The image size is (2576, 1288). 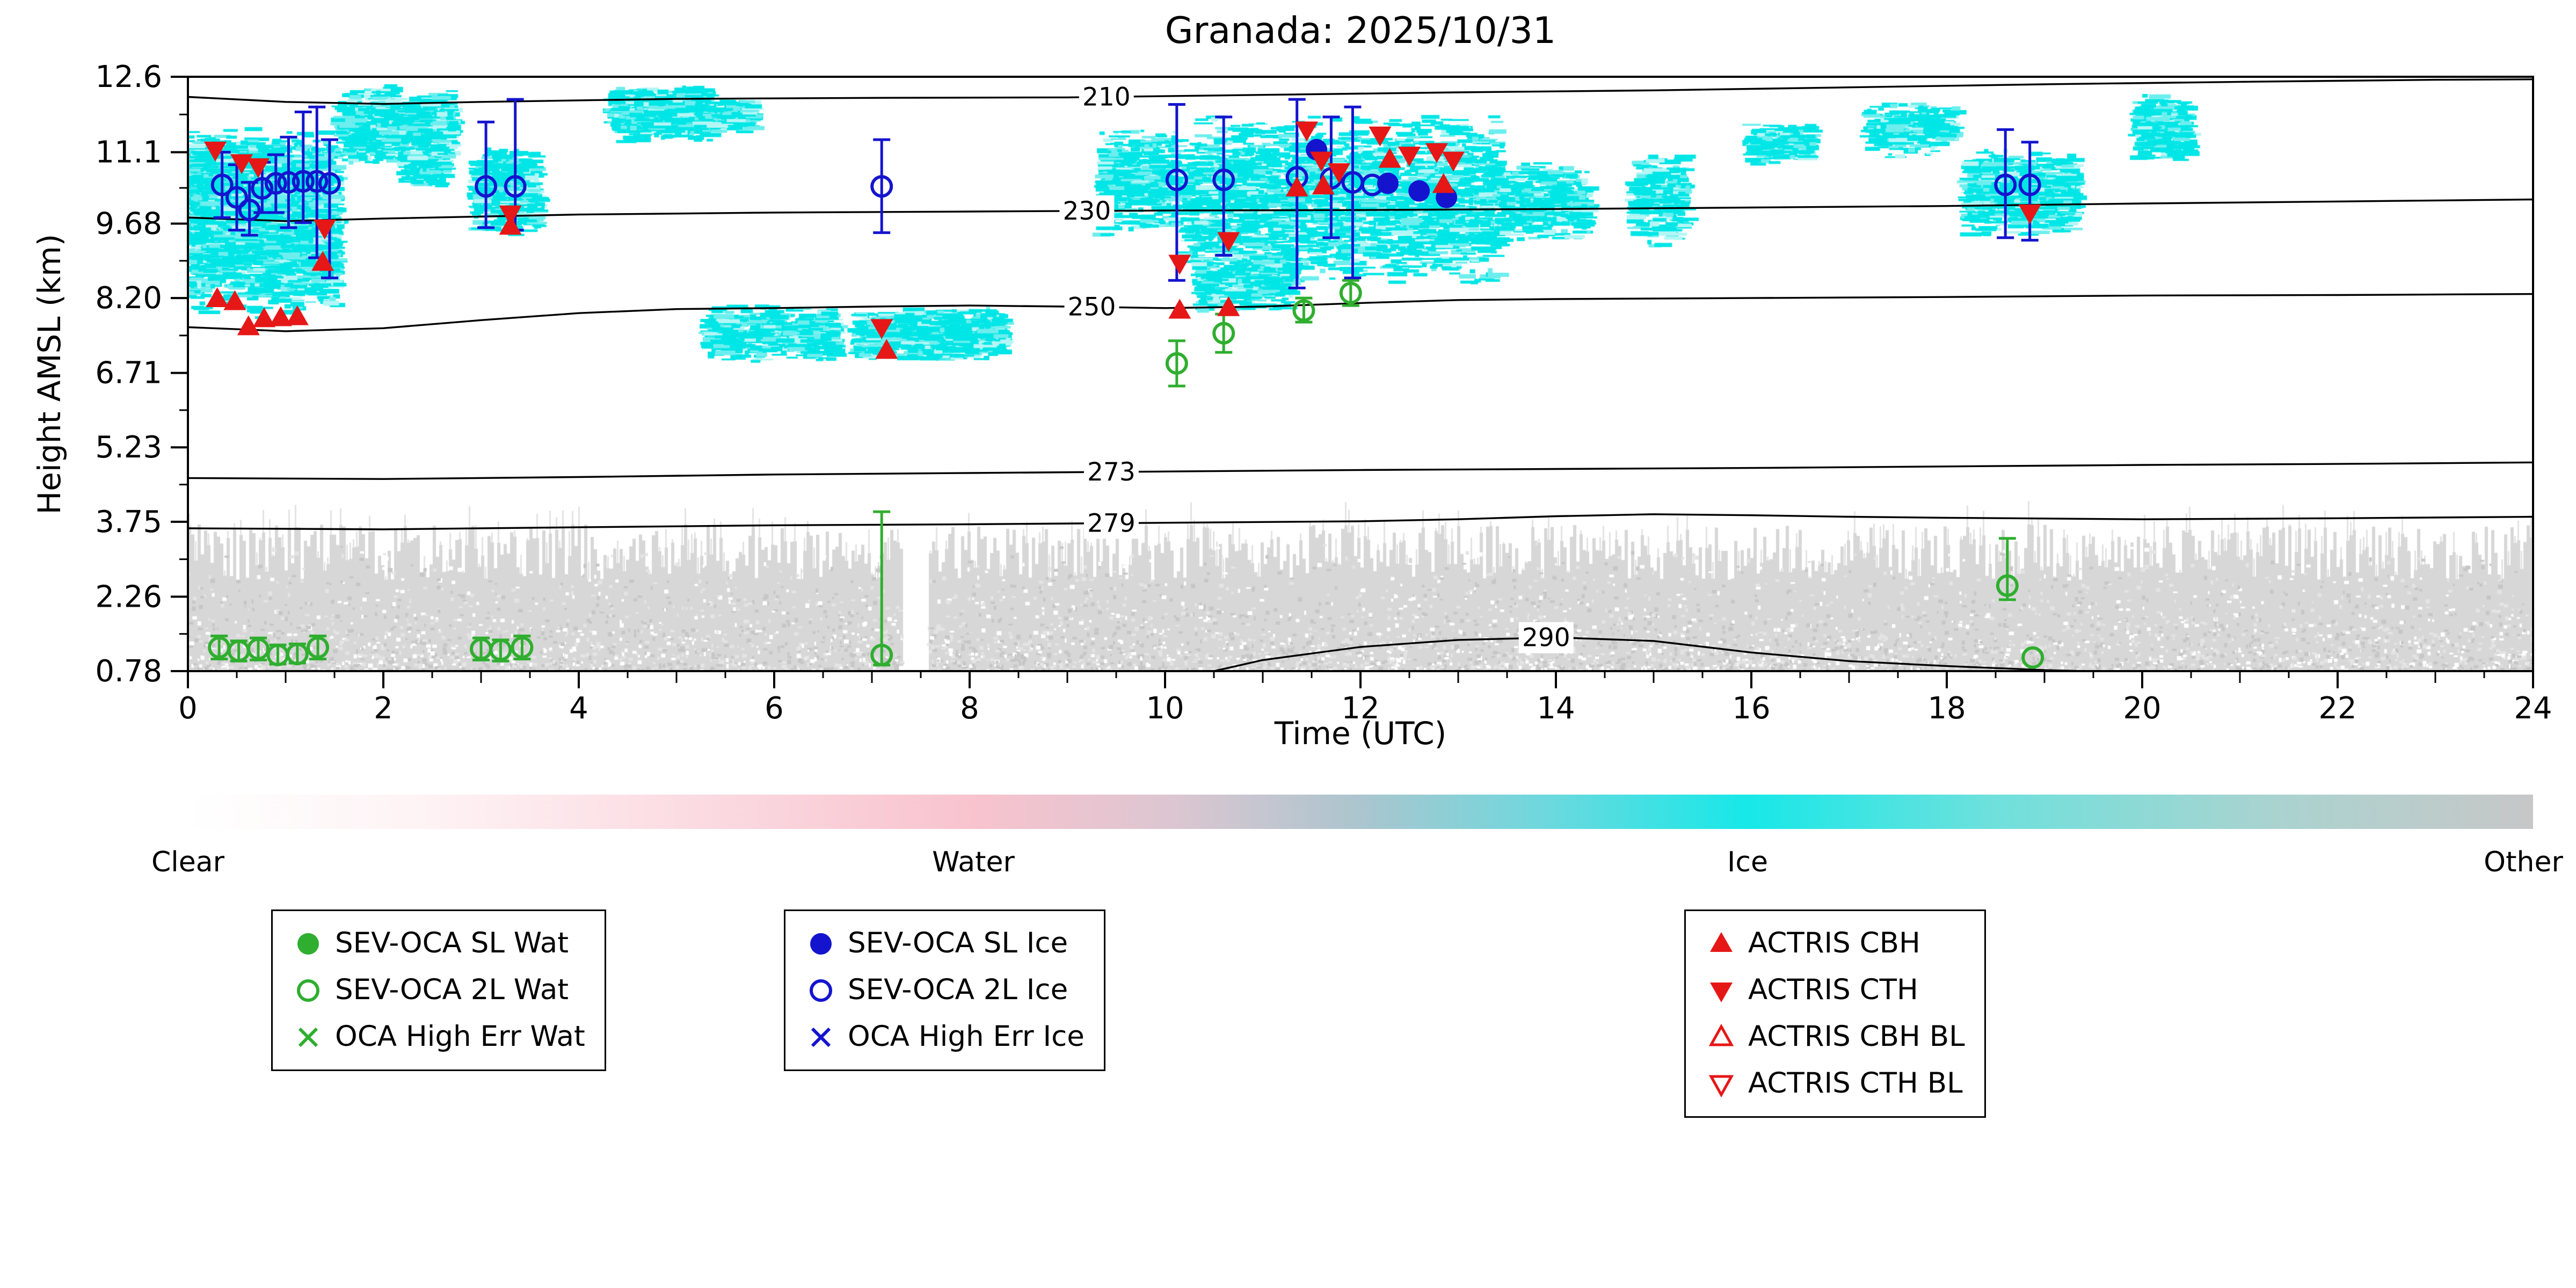 I want to click on colorbar-label-other: Other, so click(x=2523, y=862).